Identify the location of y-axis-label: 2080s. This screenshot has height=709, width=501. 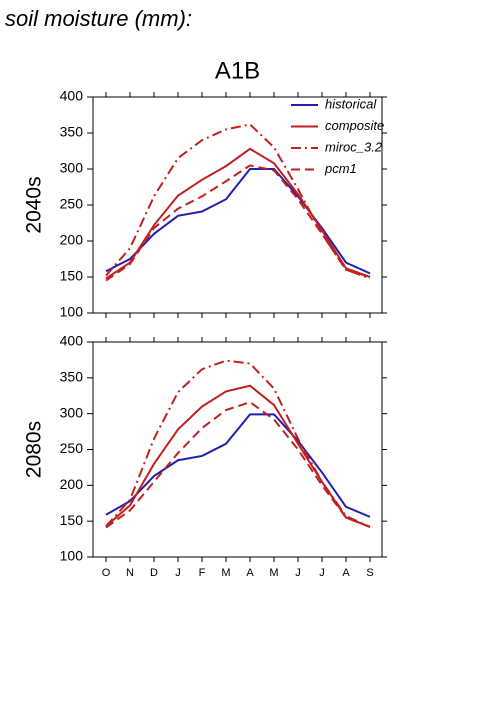
(34, 449).